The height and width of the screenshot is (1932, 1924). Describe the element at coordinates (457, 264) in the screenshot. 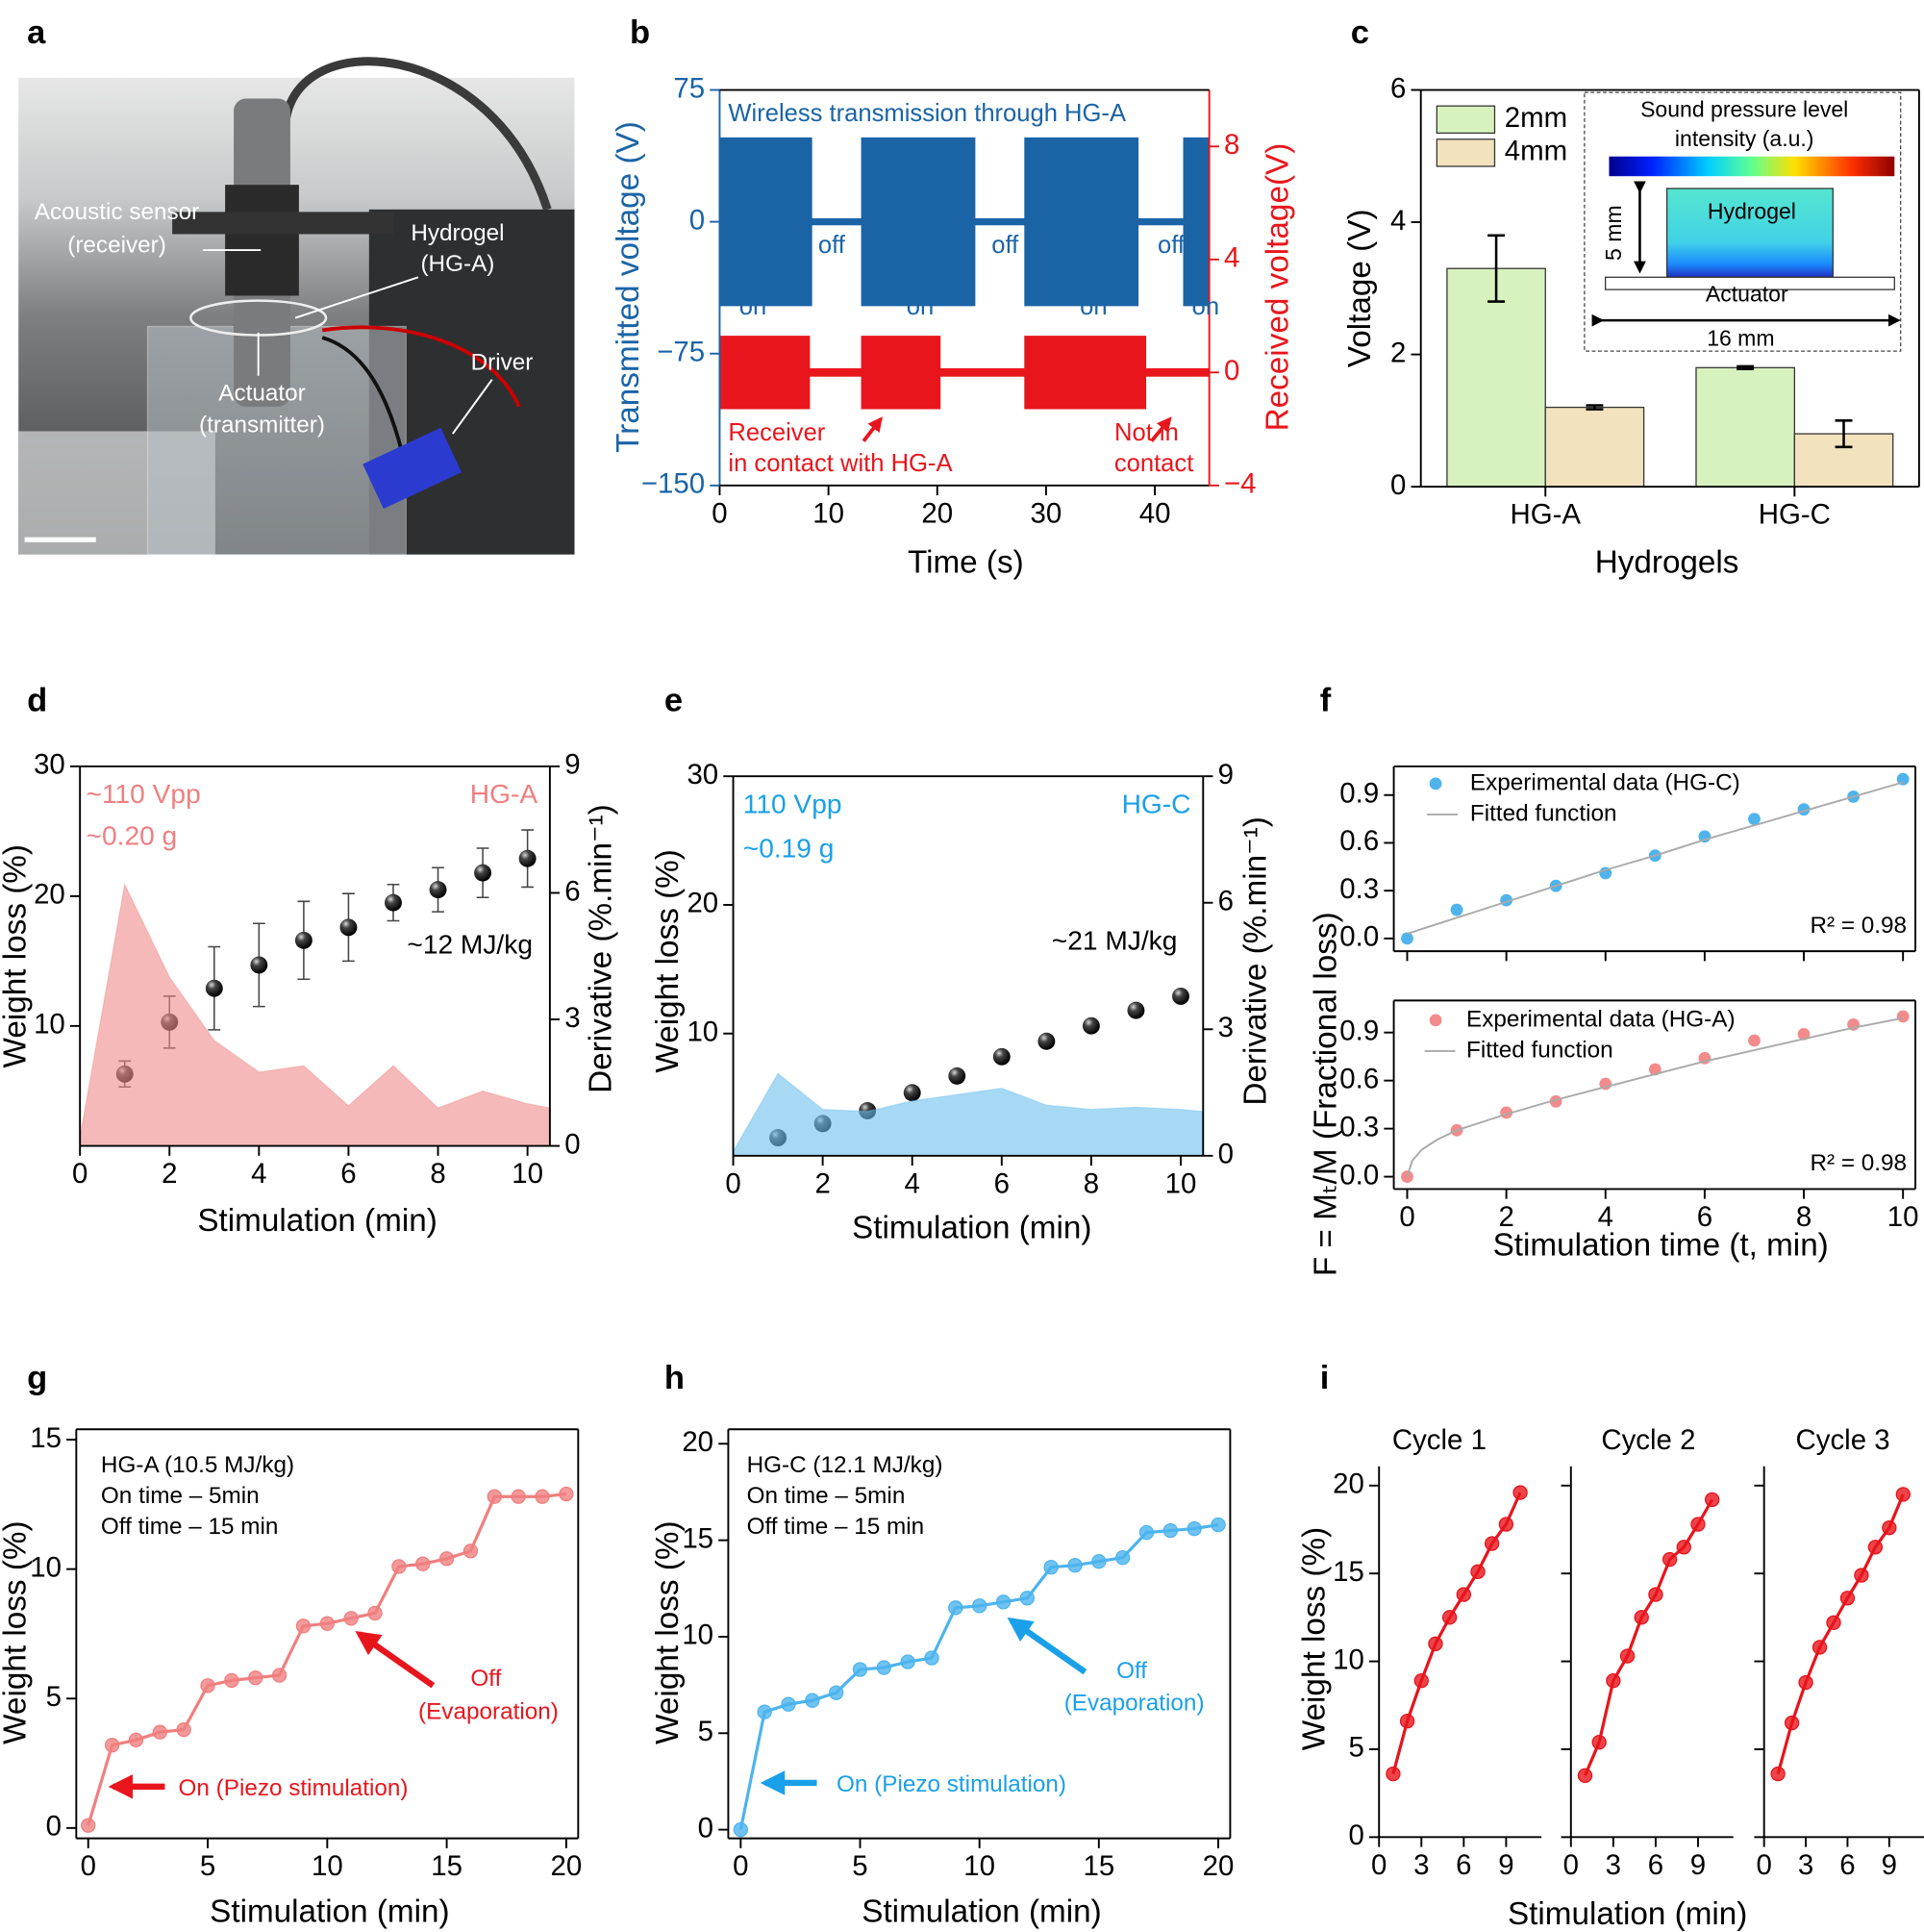

I see `photo-label: (HG-A)` at that location.